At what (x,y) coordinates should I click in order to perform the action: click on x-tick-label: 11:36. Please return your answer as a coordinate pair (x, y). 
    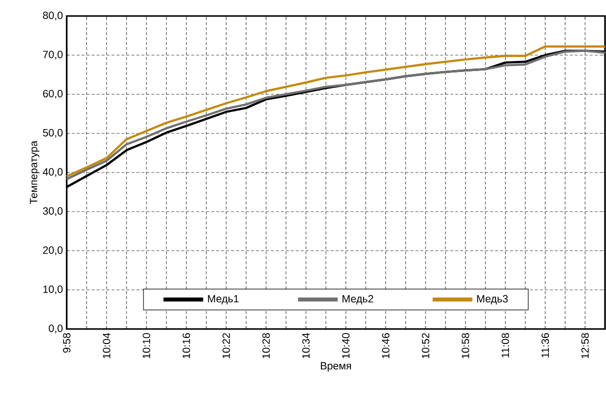
    Looking at the image, I should click on (545, 345).